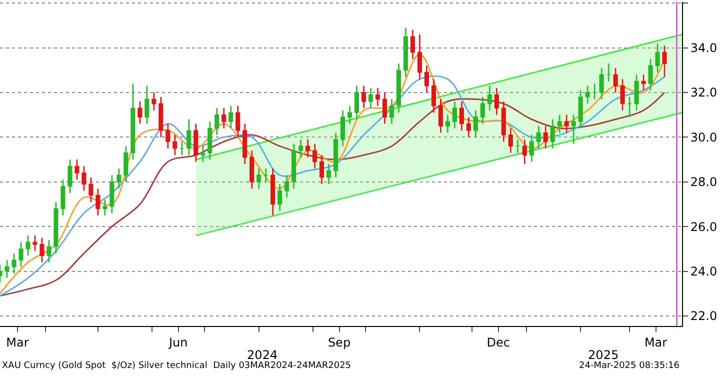 This screenshot has width=720, height=376. What do you see at coordinates (704, 137) in the screenshot?
I see `y-tick-label: 30.0` at bounding box center [704, 137].